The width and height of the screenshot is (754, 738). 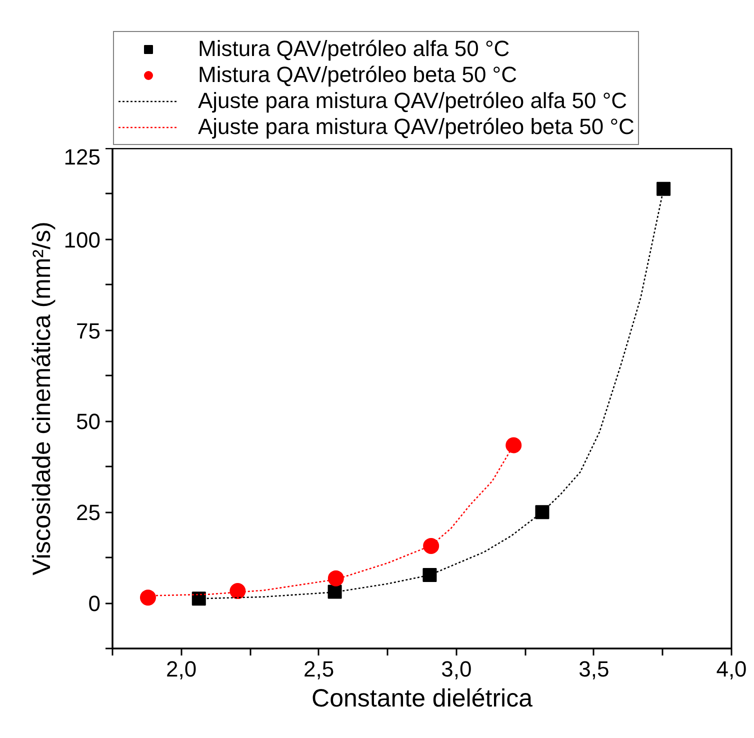 I want to click on legend-label: Ajuste para mistura QAV/petróleo alfa 50 °C, so click(x=413, y=101).